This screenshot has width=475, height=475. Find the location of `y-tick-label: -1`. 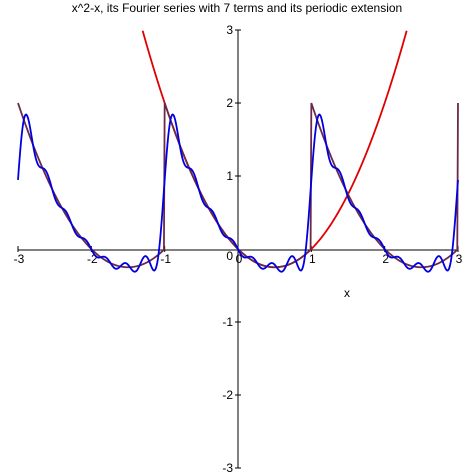

y-tick-label: -1 is located at coordinates (227, 322).